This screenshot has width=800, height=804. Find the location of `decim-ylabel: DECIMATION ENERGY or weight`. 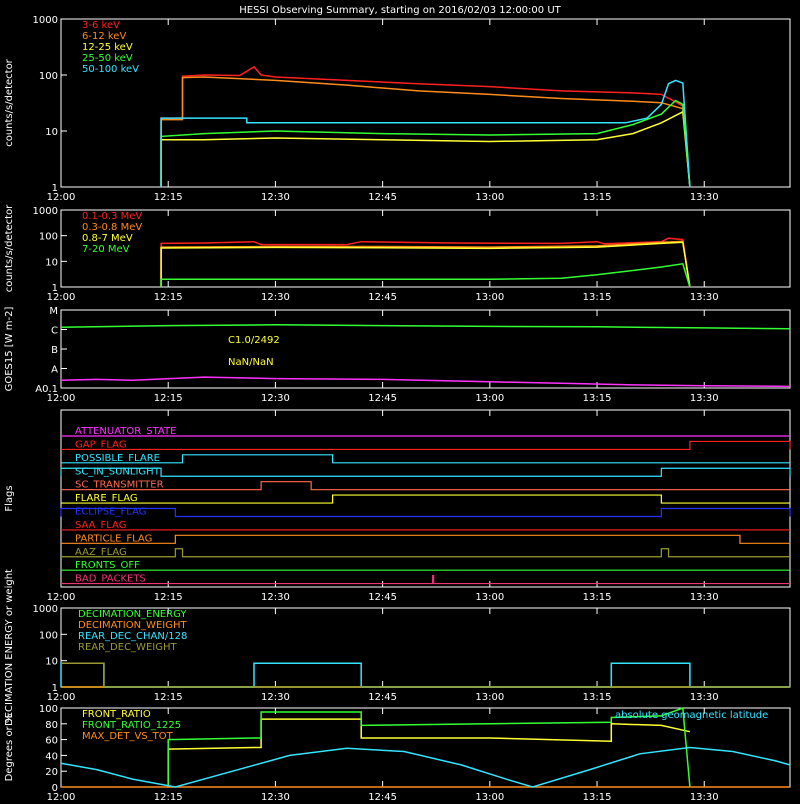

decim-ylabel: DECIMATION ENERGY or weight is located at coordinates (9, 647).